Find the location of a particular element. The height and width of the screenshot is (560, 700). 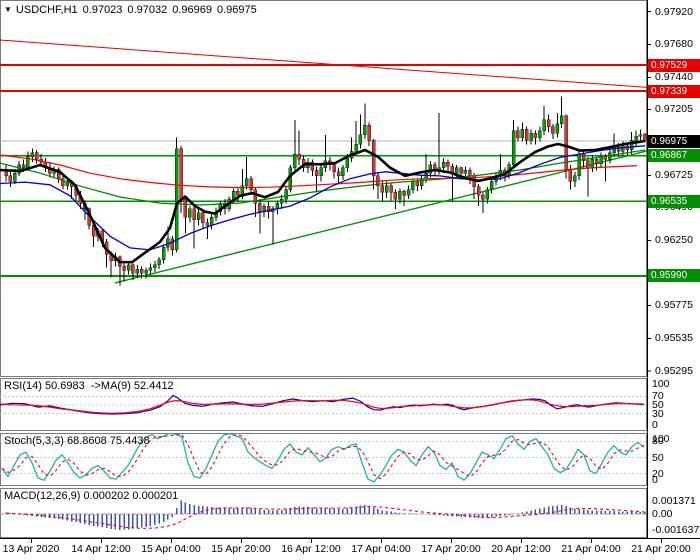

stoch-scale-label: 0 is located at coordinates (655, 480).